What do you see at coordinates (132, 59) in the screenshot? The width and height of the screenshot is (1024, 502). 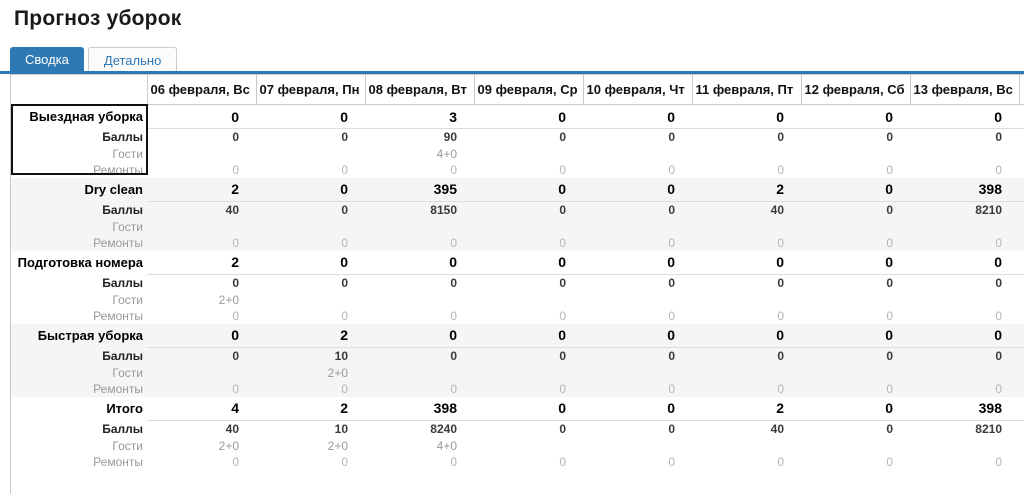 I see `tab-detalno: Детально` at bounding box center [132, 59].